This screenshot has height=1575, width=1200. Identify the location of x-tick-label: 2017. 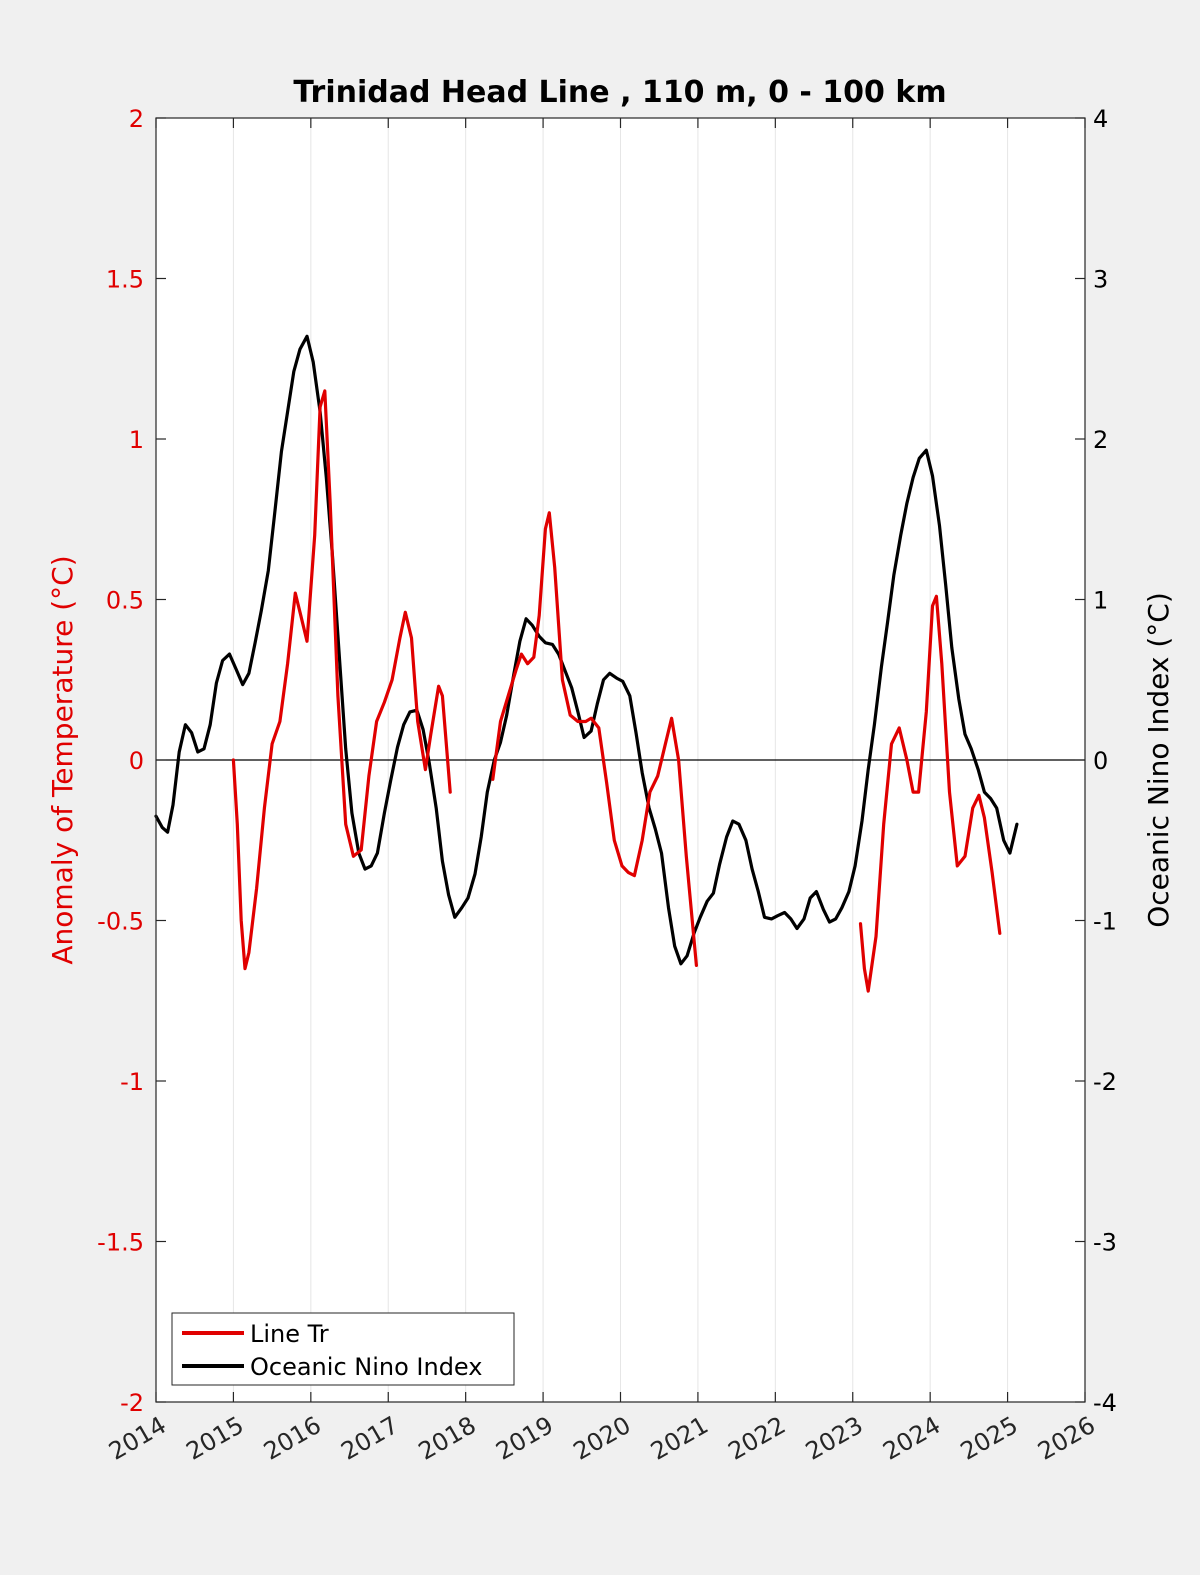
(369, 1438).